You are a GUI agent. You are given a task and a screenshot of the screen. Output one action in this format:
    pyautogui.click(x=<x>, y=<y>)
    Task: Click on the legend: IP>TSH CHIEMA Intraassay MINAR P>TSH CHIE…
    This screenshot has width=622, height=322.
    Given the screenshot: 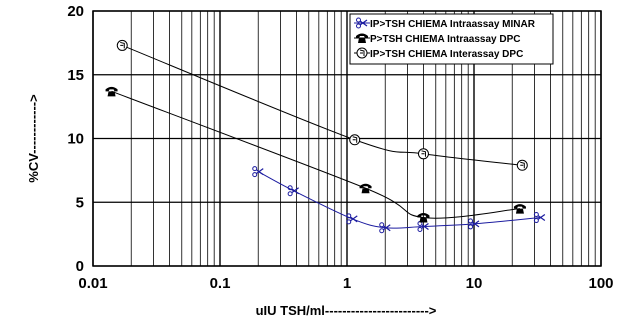 What is the action you would take?
    pyautogui.click(x=451, y=39)
    